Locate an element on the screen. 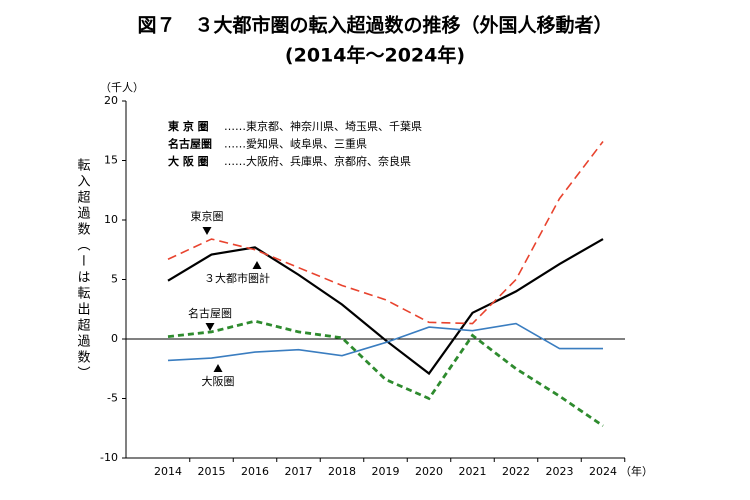 The width and height of the screenshot is (750, 500). x-tick-label: 2023 is located at coordinates (560, 471).